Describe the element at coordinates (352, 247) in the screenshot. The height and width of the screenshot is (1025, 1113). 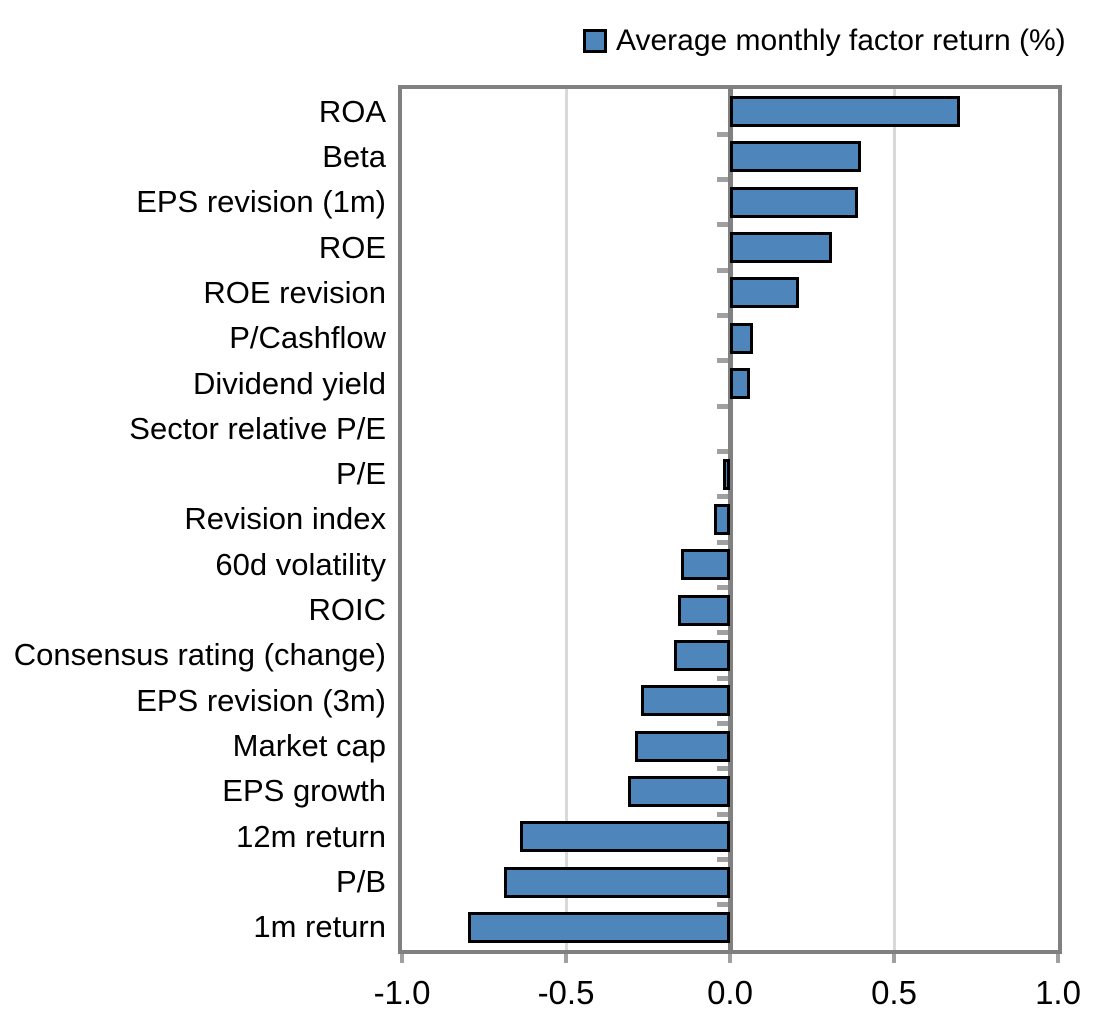
I see `category-label: ROE` at that location.